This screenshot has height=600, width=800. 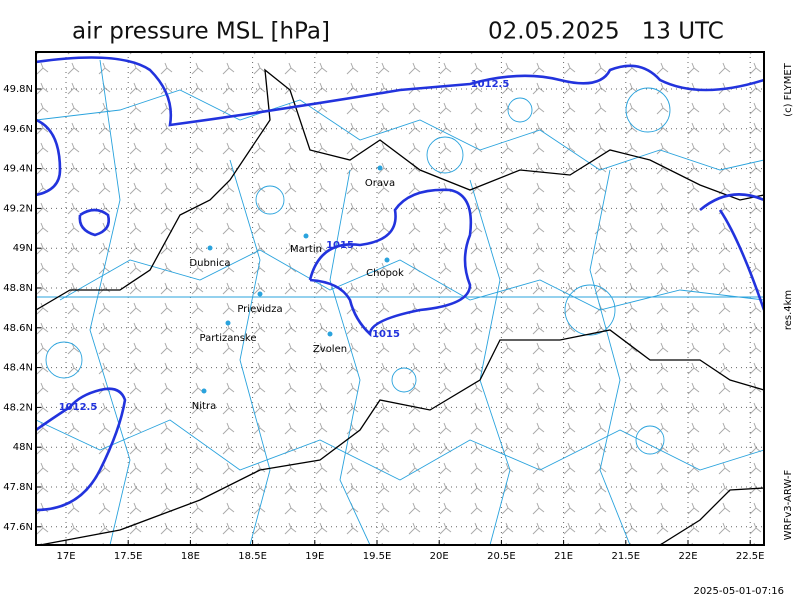 I want to click on datetime: 02.05.2025 13 UTC, so click(x=606, y=32).